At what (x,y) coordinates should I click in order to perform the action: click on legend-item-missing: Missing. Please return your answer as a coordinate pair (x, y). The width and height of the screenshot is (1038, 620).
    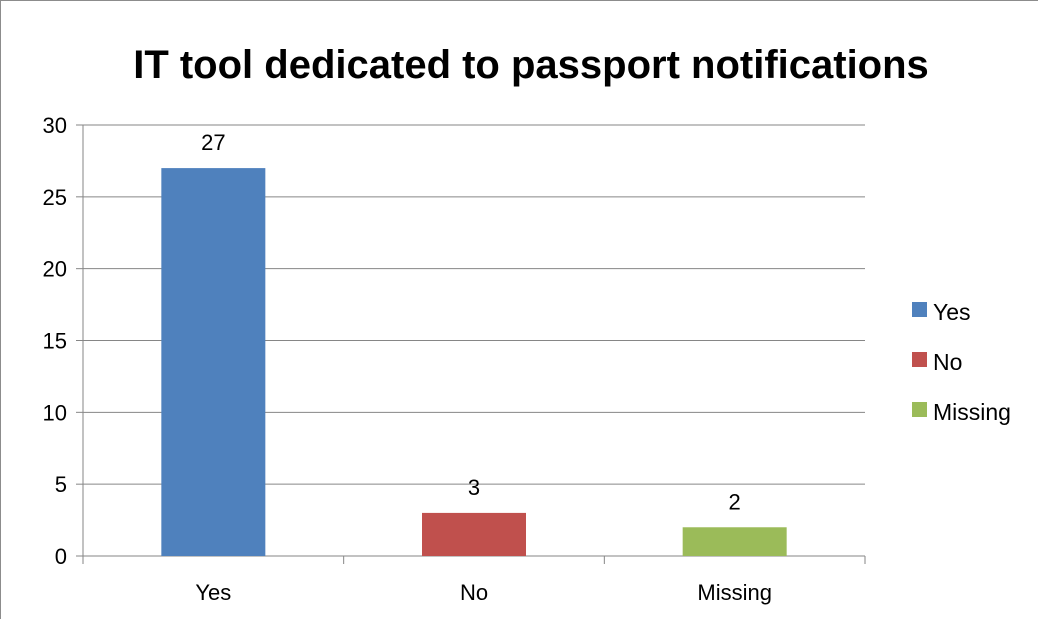
    Looking at the image, I should click on (961, 410).